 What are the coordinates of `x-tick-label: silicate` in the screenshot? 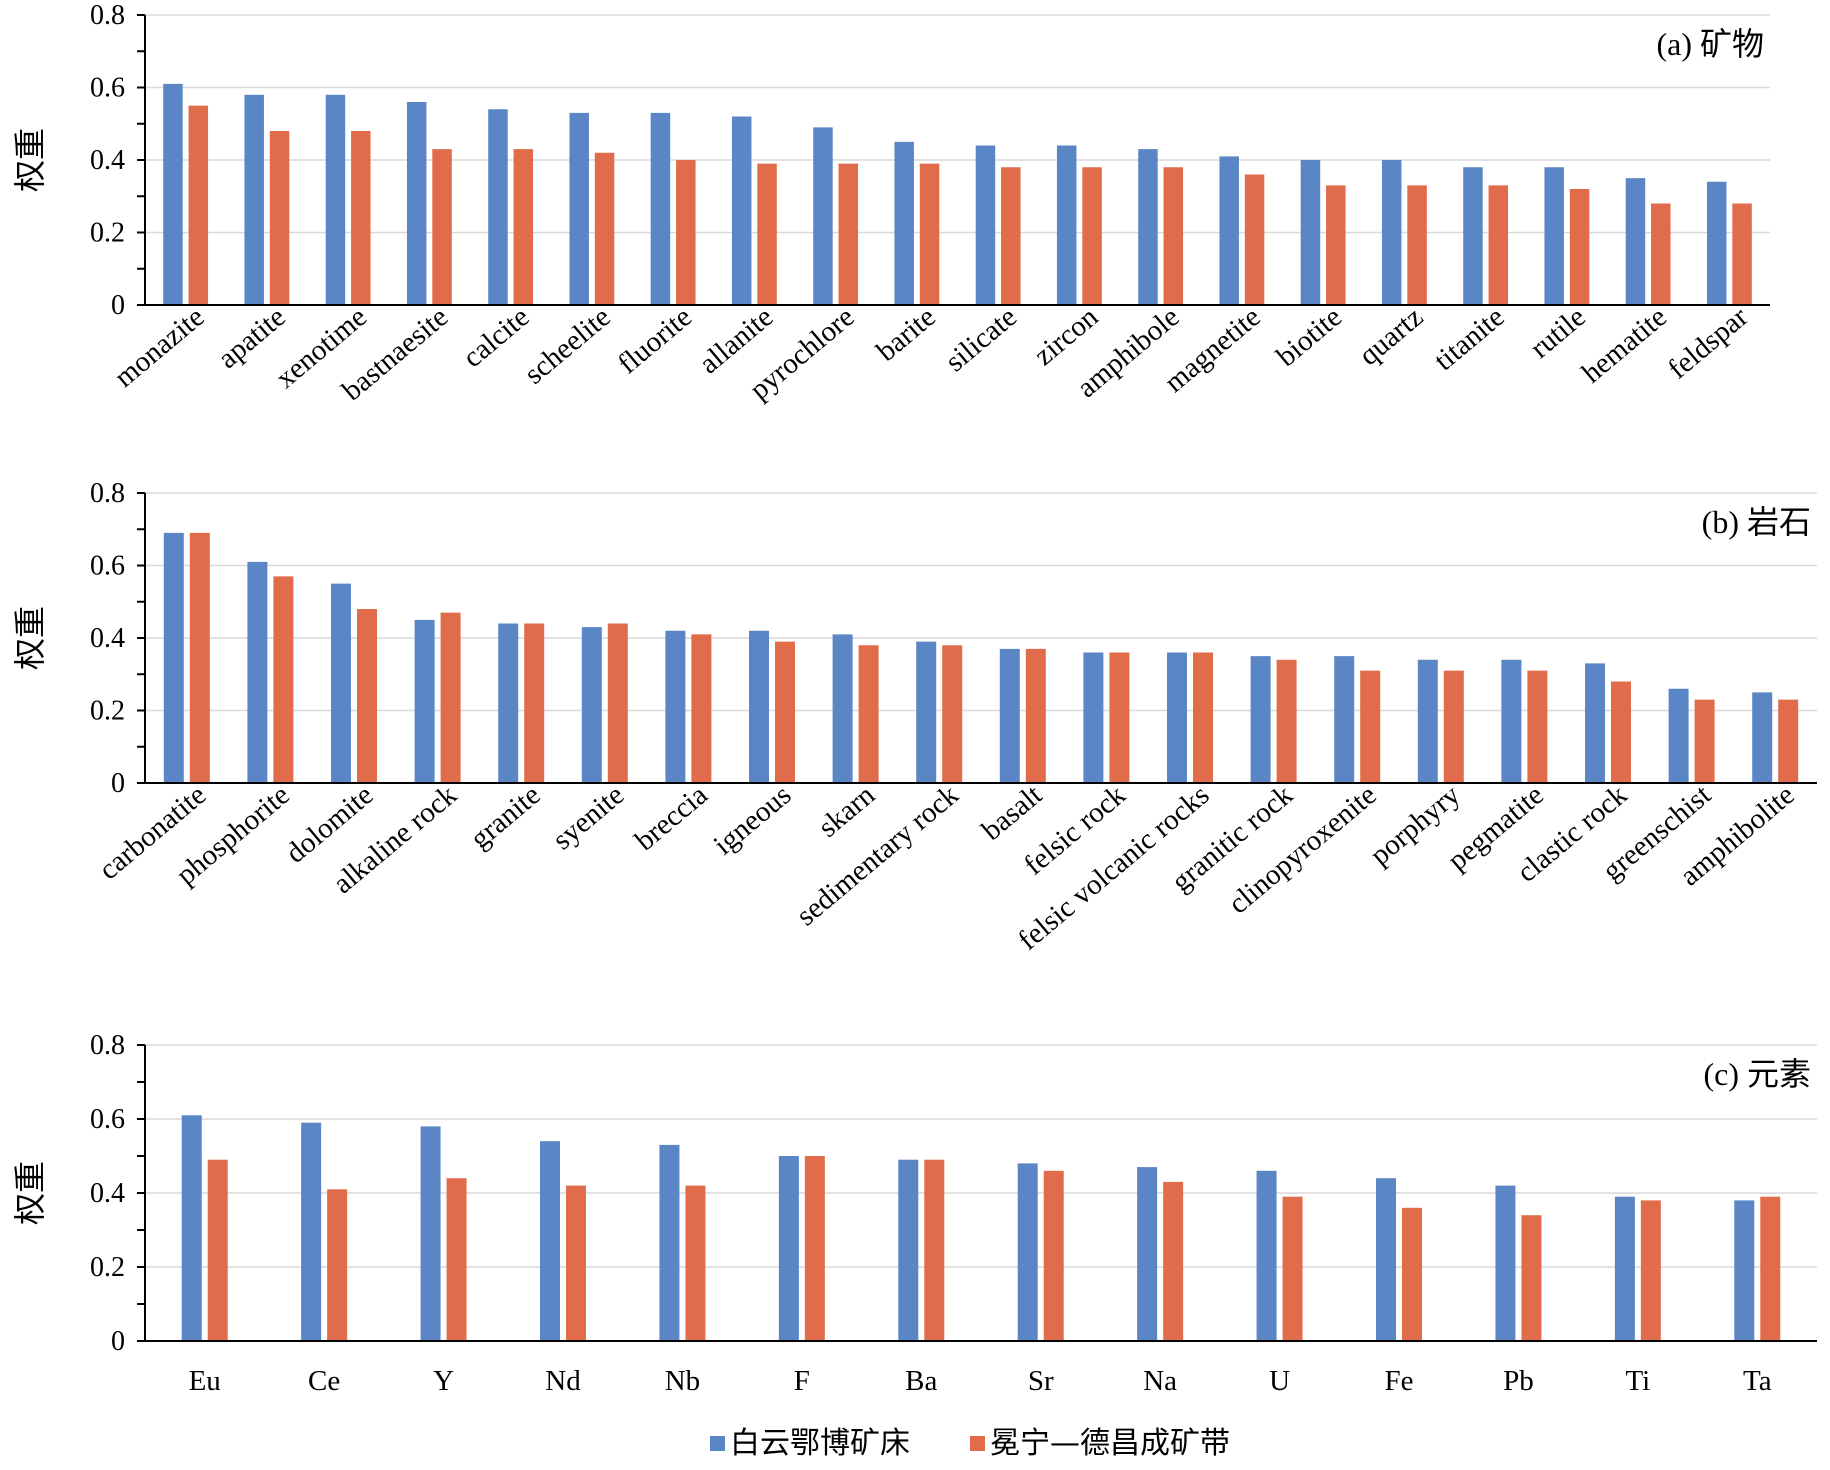 It's located at (980, 339).